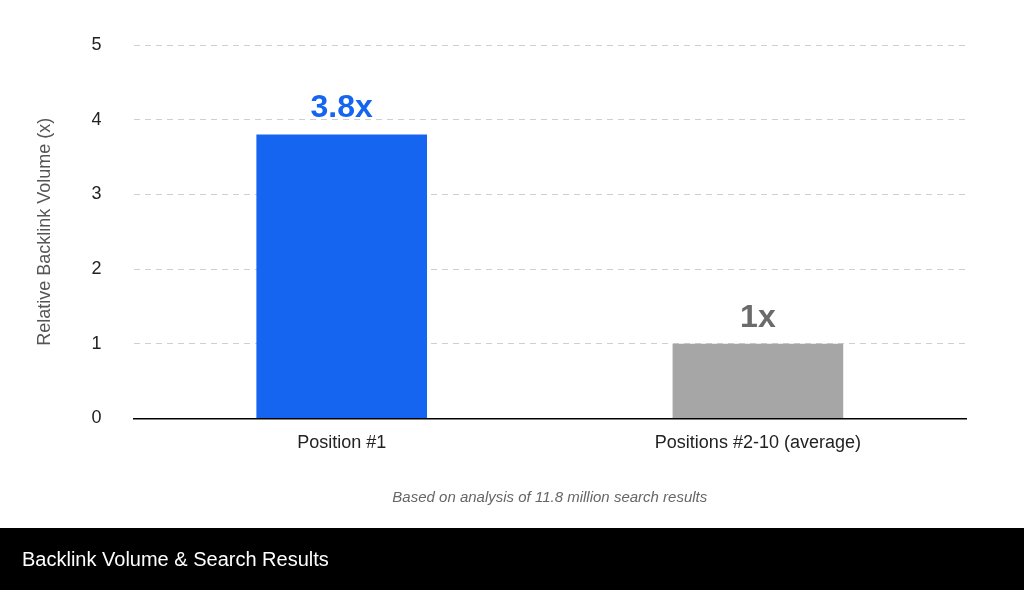 The height and width of the screenshot is (590, 1024). I want to click on x-tick-label: Position #1, so click(342, 442).